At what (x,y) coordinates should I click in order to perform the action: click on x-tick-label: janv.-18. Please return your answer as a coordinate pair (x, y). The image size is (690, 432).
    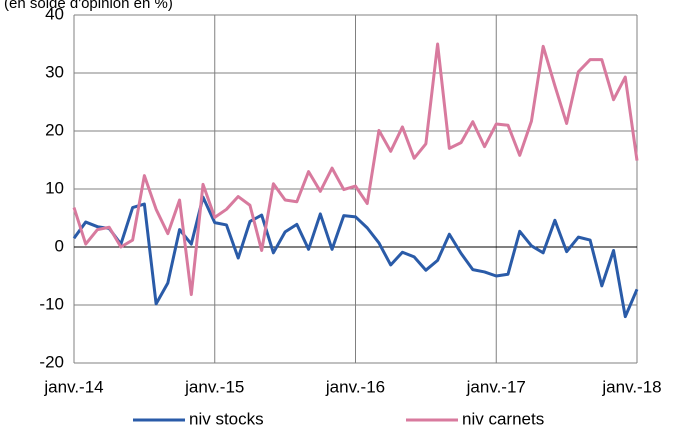
    Looking at the image, I should click on (631, 386).